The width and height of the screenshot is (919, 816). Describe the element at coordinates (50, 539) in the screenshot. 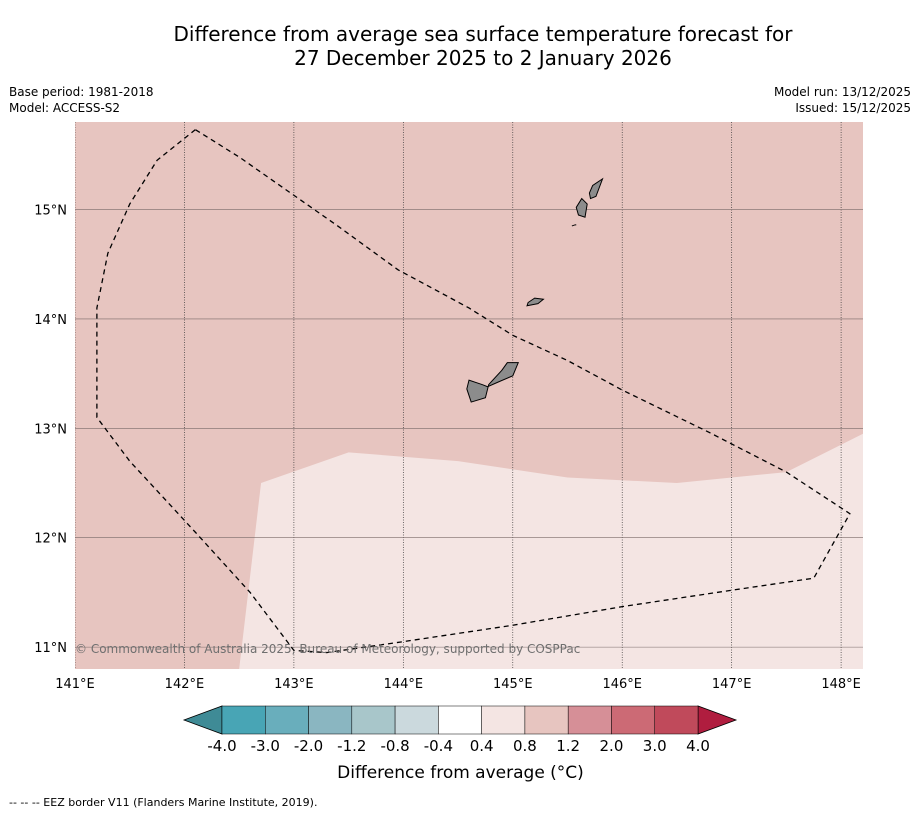

I see `lat-label: 12°N` at that location.